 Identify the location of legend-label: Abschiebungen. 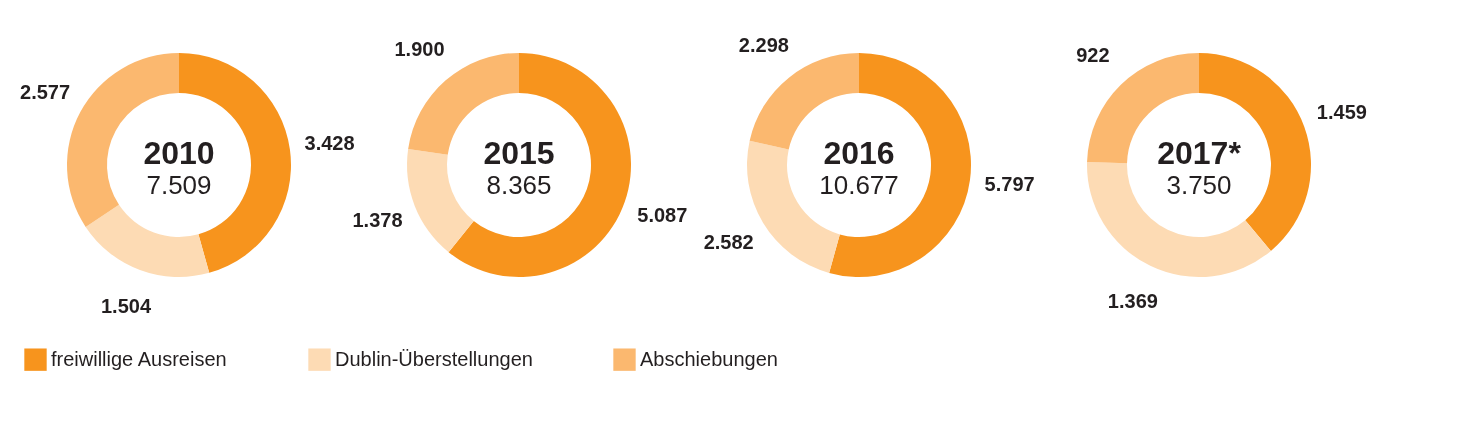
(709, 358).